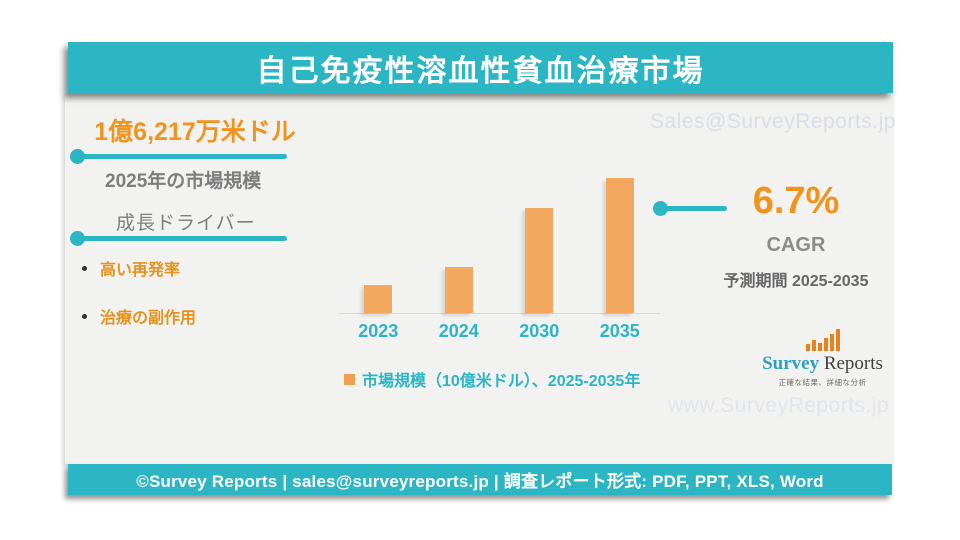  I want to click on cagr-label: CAGR, so click(796, 245).